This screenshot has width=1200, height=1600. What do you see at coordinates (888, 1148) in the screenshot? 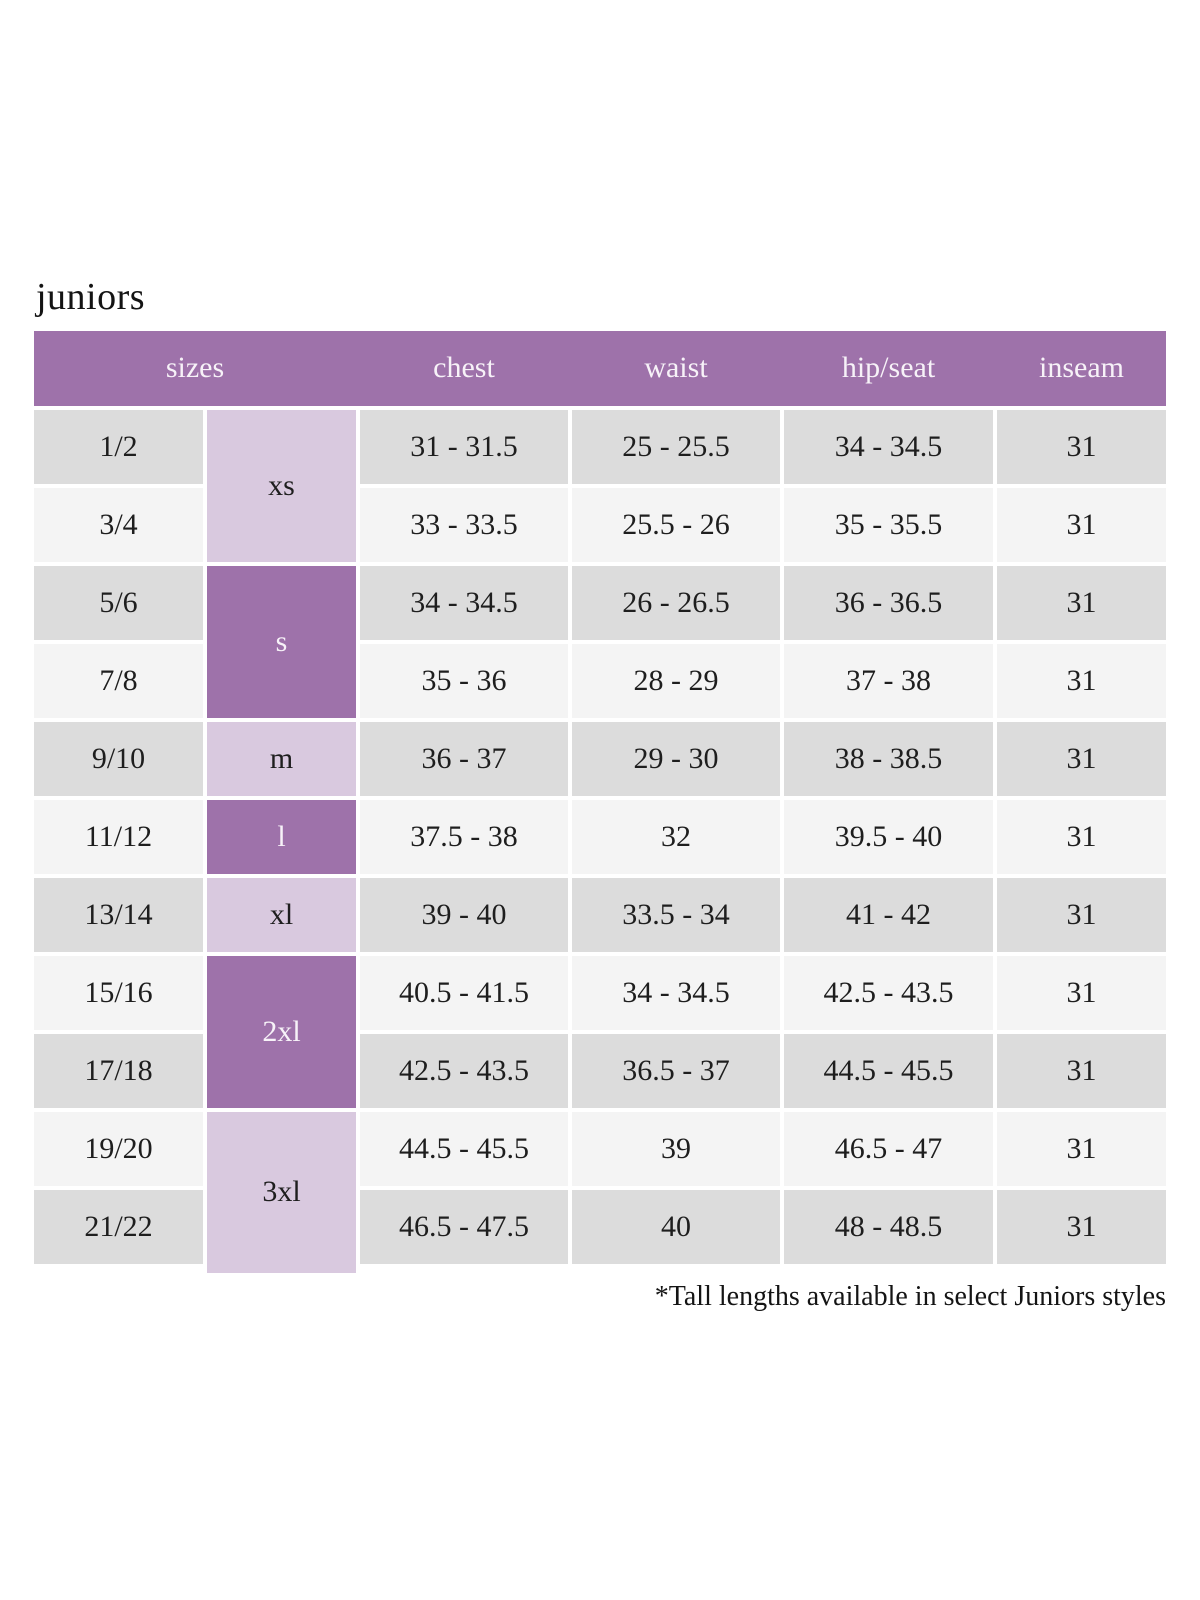
I see `hip-seat-cell: 46.5 - 47` at bounding box center [888, 1148].